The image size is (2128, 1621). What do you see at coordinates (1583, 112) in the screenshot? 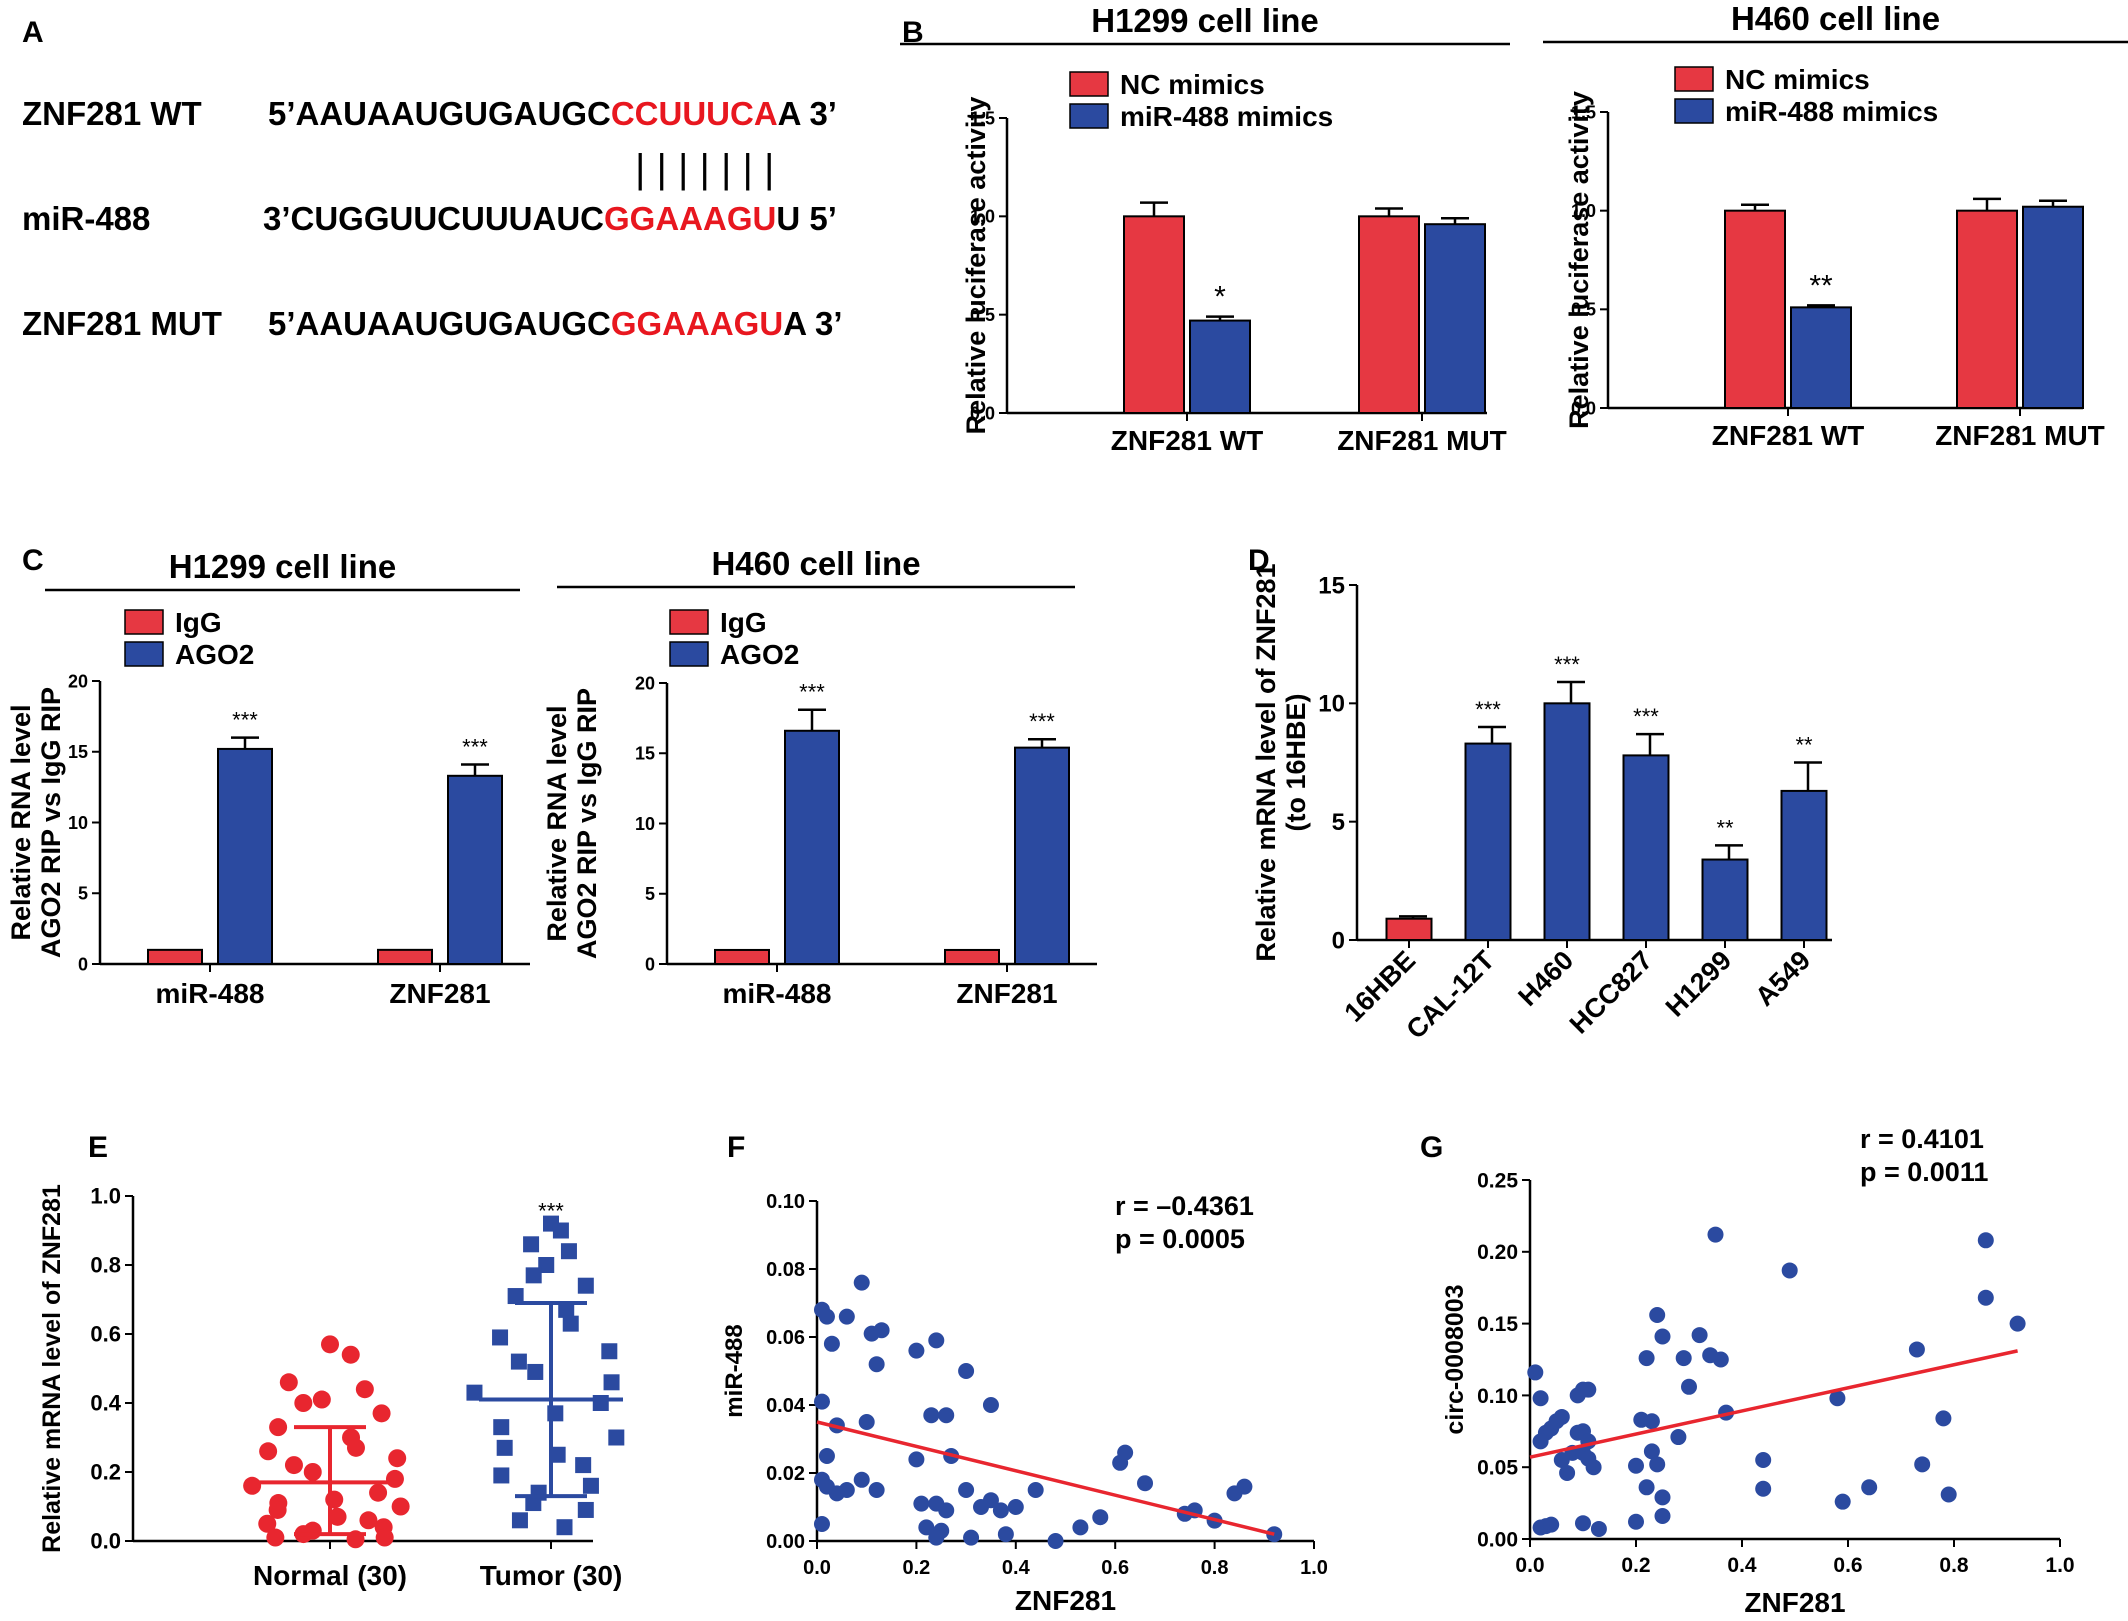
I see `y-tick-label: 1.5` at bounding box center [1583, 112].